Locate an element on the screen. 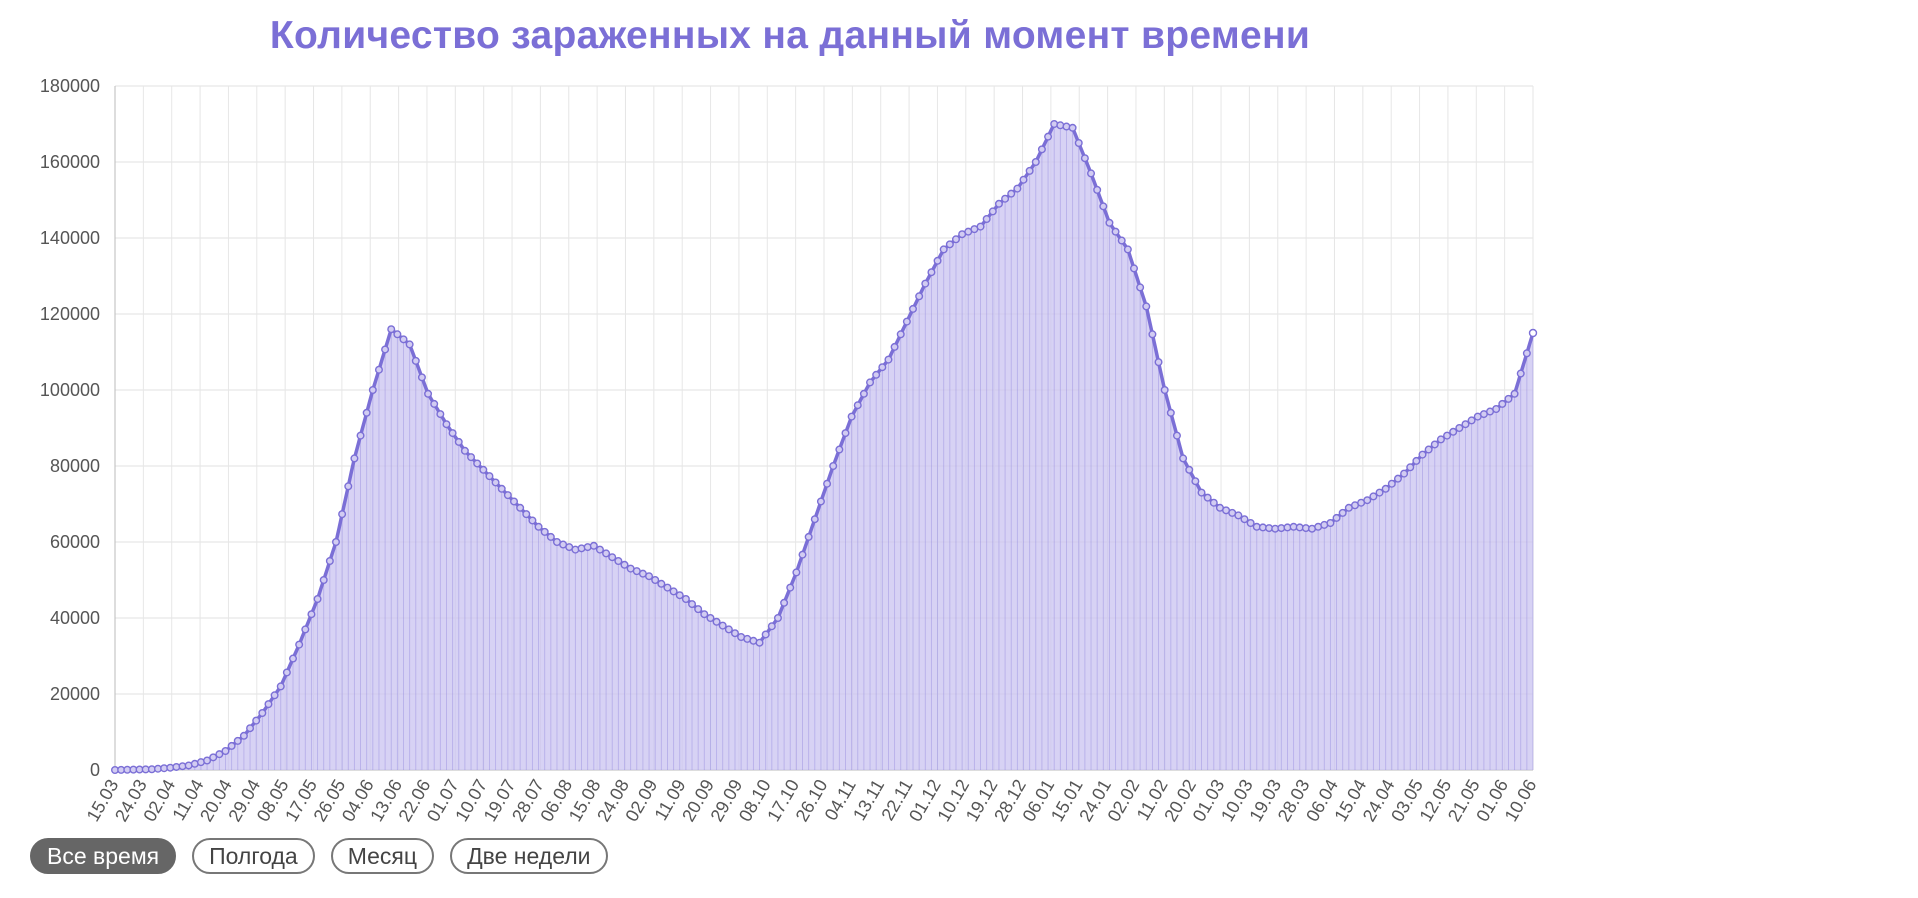  y-tick-label: 140000 is located at coordinates (70, 238).